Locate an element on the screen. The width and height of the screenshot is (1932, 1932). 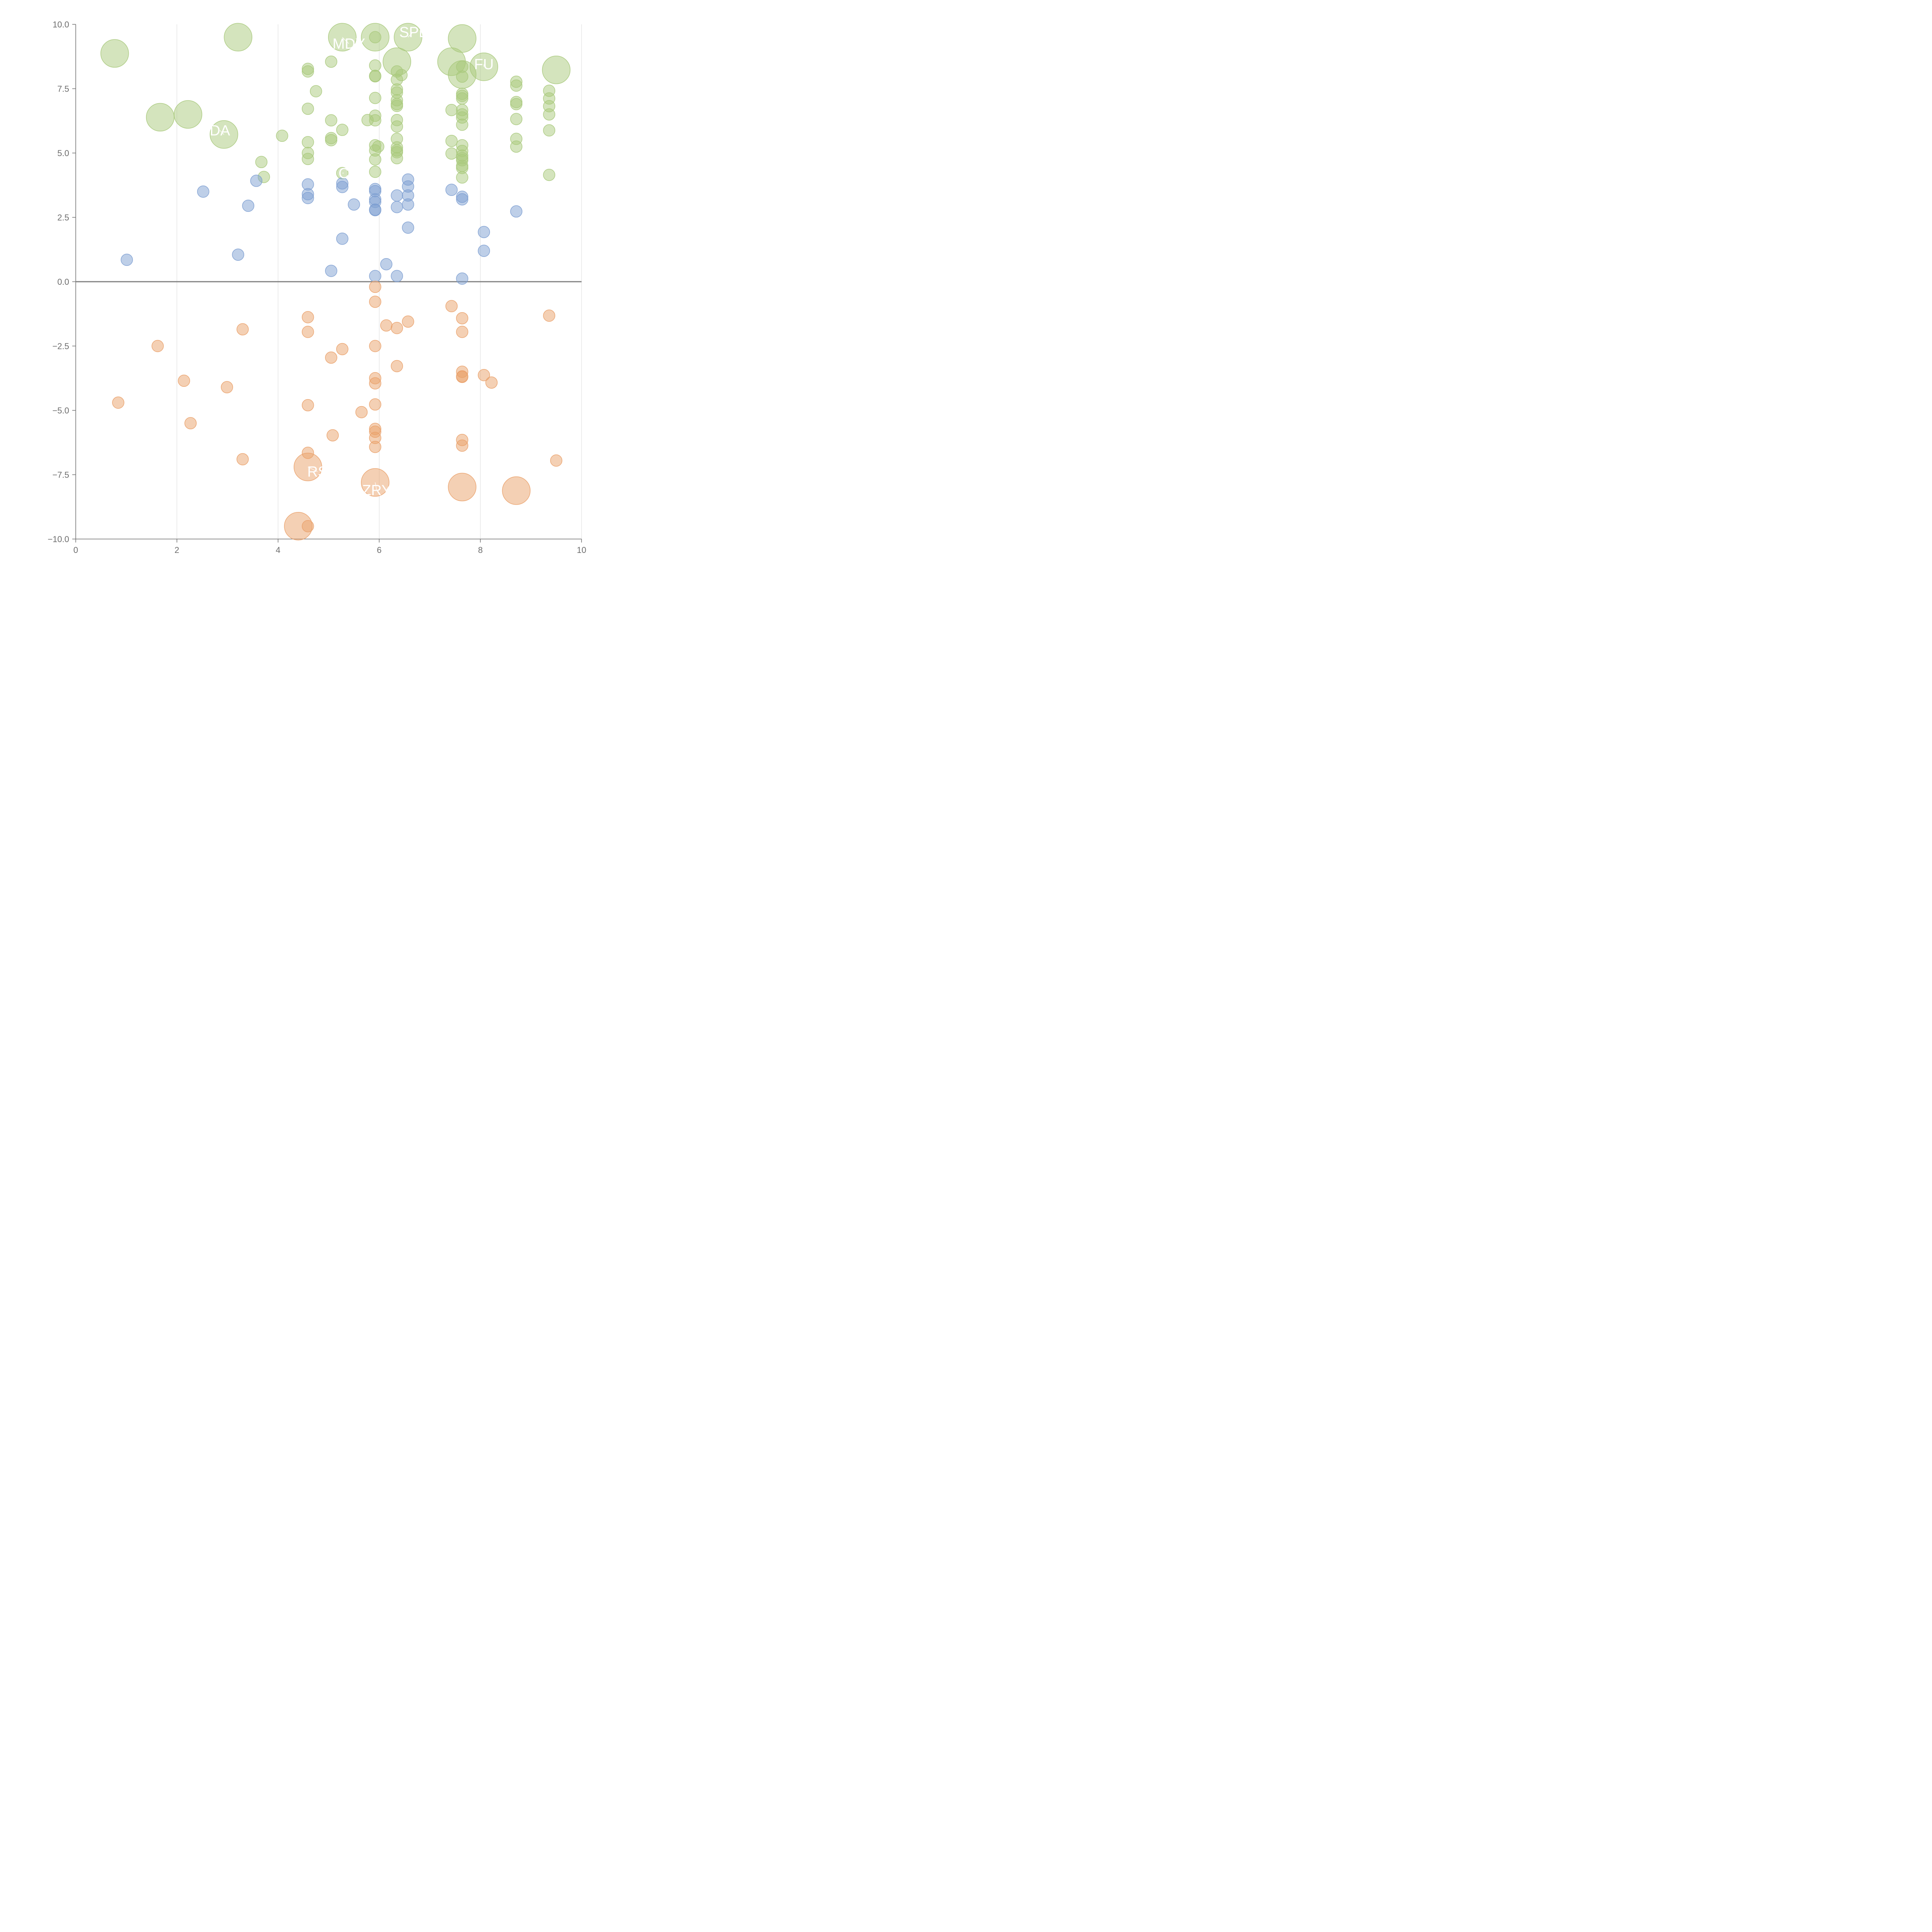
x-tick-label: 8 is located at coordinates (481, 550).